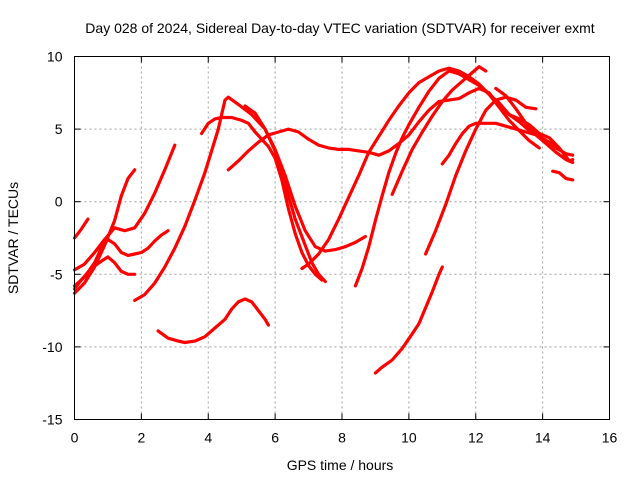 The image size is (640, 480). Describe the element at coordinates (52, 347) in the screenshot. I see `y-tick-label: -10` at that location.